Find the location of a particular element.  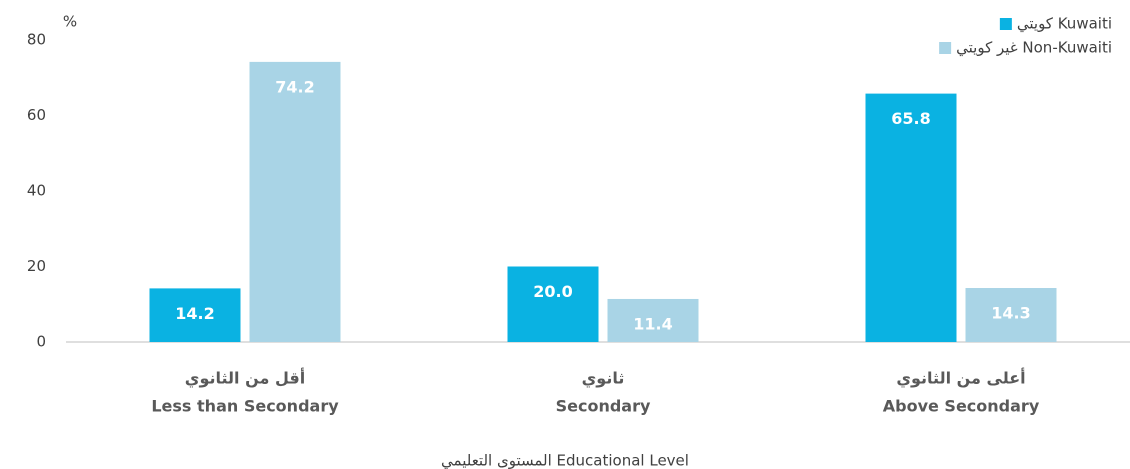

x-tick-label: Less than Secondary is located at coordinates (245, 406).